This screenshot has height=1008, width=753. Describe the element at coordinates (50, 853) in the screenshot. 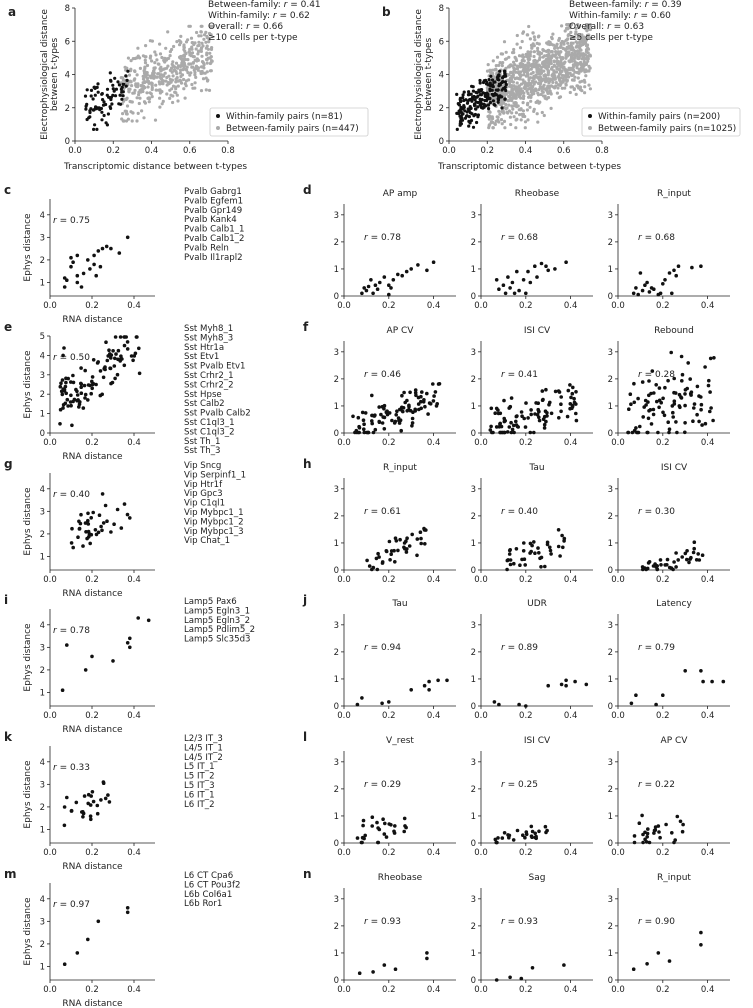

I see `x-tick-label: 0.0` at that location.